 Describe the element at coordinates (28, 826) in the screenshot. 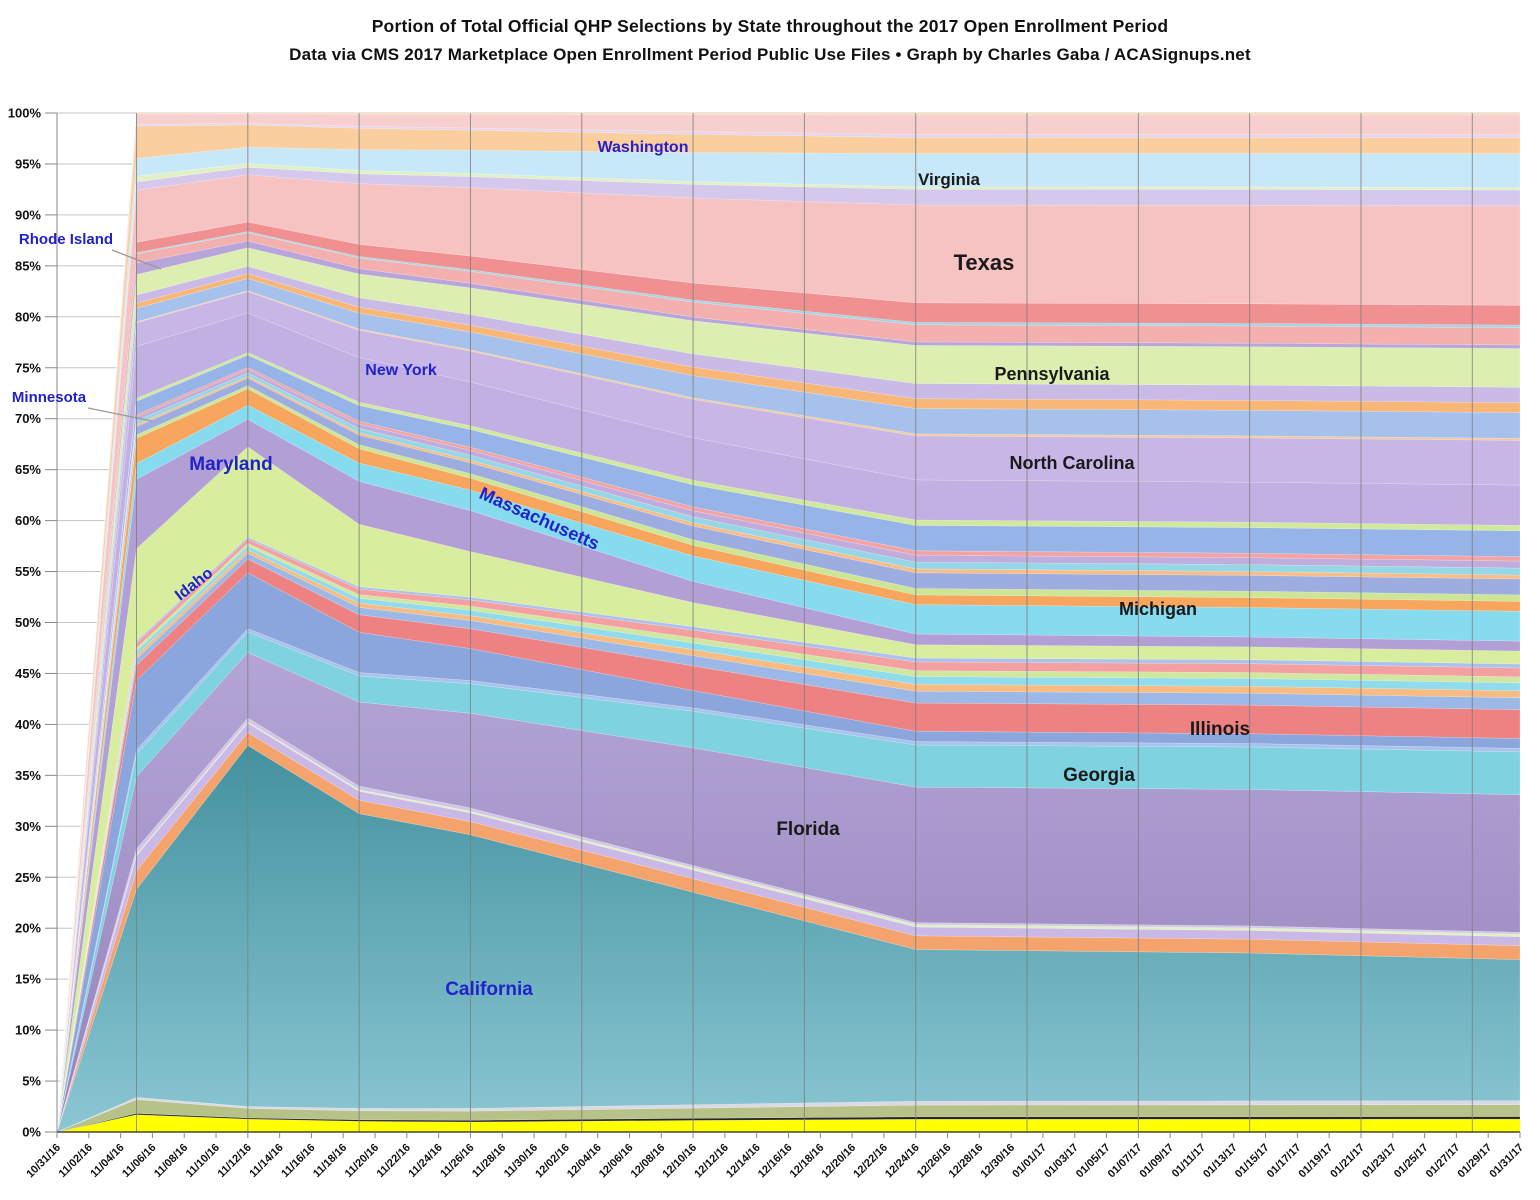

I see `y-axis-label: 30%` at that location.